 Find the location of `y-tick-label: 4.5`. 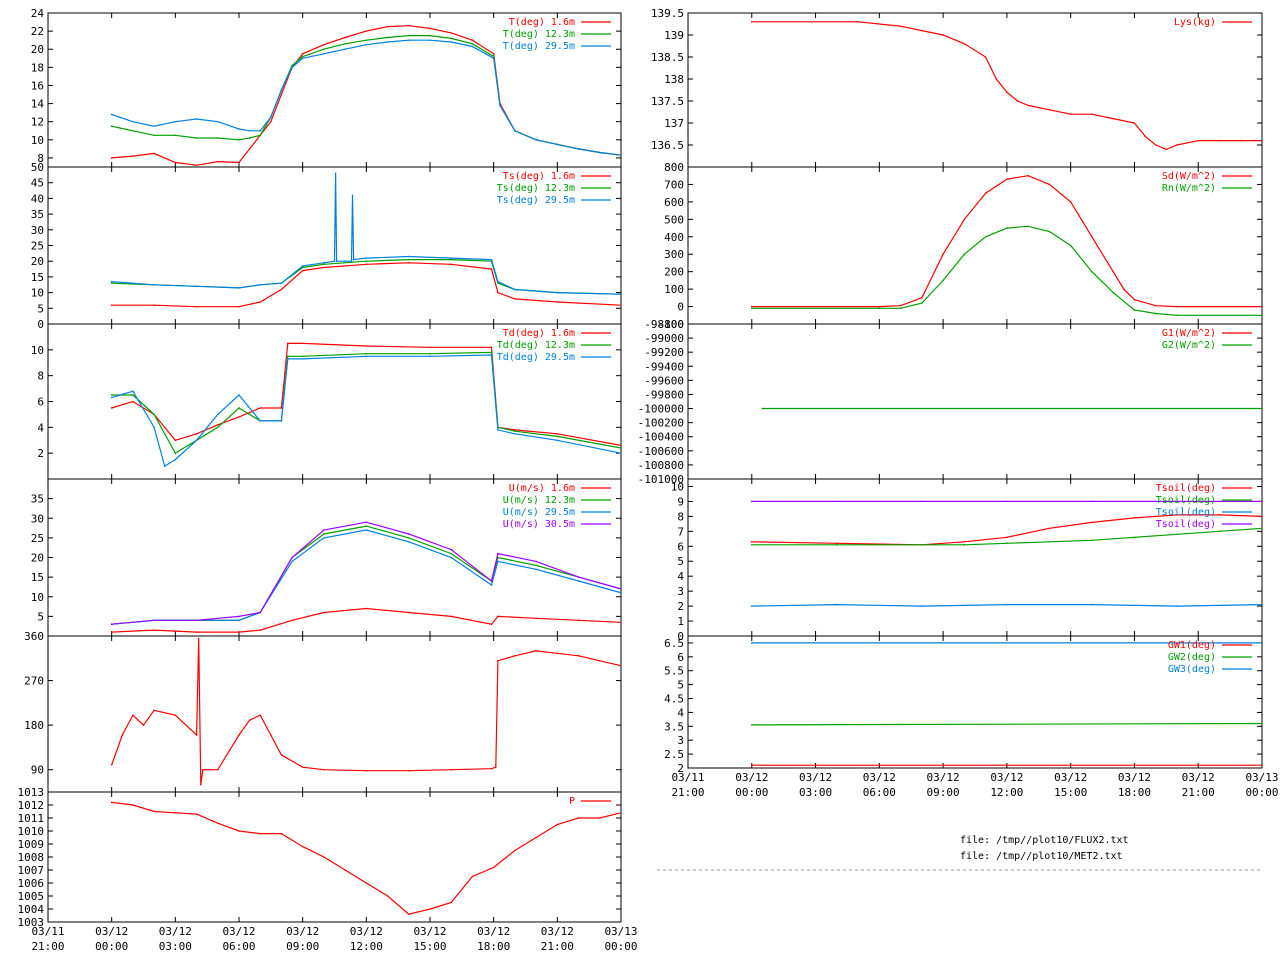

y-tick-label: 4.5 is located at coordinates (674, 699).